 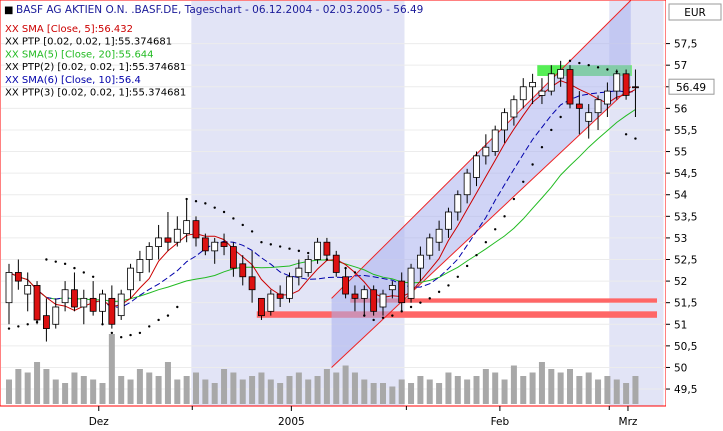 What do you see at coordinates (685, 45) in the screenshot?
I see `y-tick-label: 57,5` at bounding box center [685, 45].